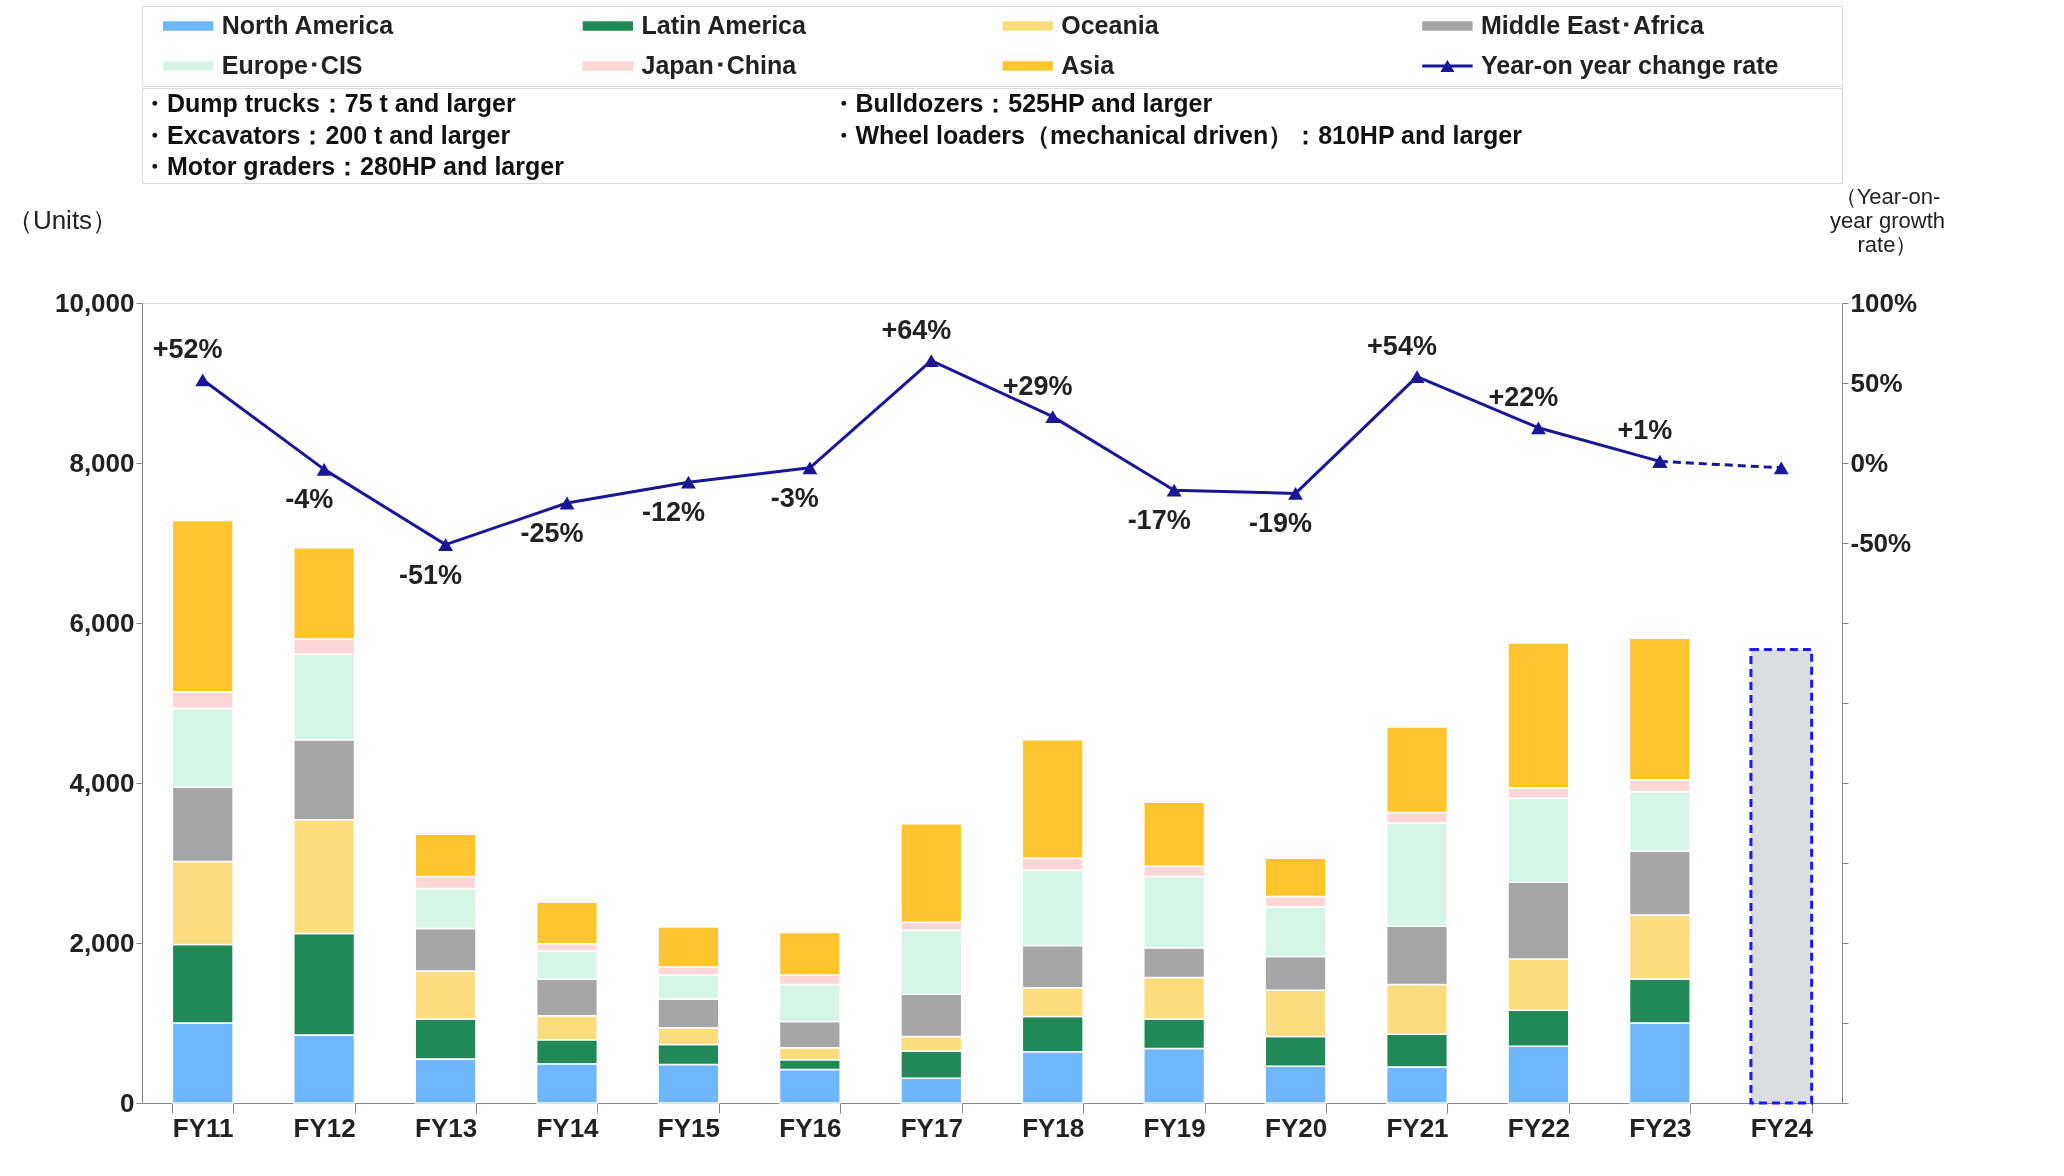 The width and height of the screenshot is (2064, 1176). Describe the element at coordinates (1660, 1127) in the screenshot. I see `x-tick-label: FY23` at that location.